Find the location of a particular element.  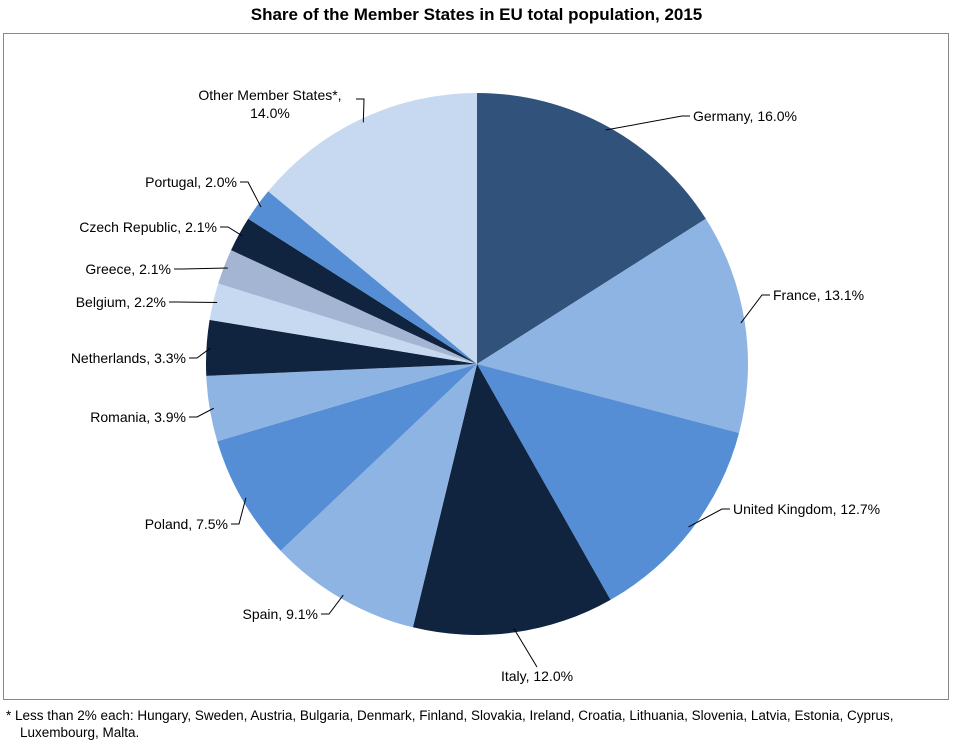

pie-slice-romania is located at coordinates (341, 403).